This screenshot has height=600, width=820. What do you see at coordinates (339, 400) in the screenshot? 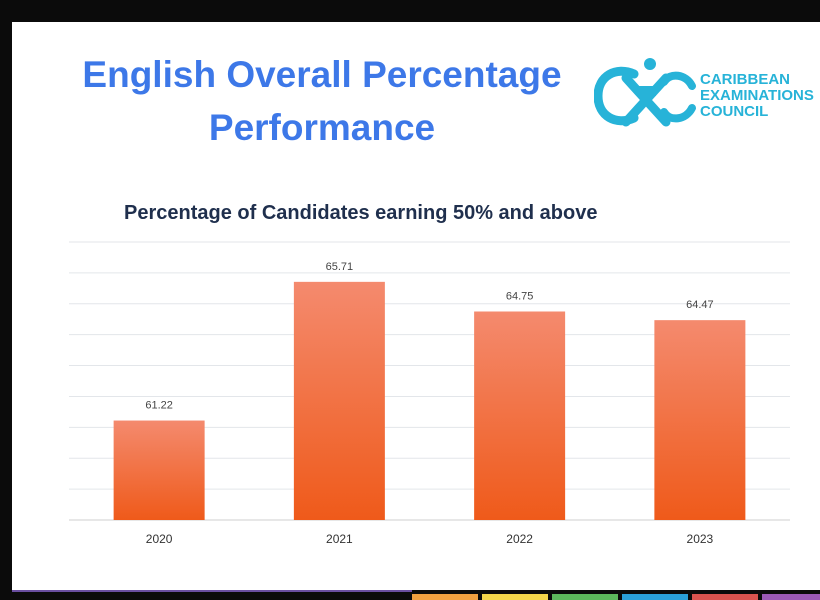
I see `bar-2021` at bounding box center [339, 400].